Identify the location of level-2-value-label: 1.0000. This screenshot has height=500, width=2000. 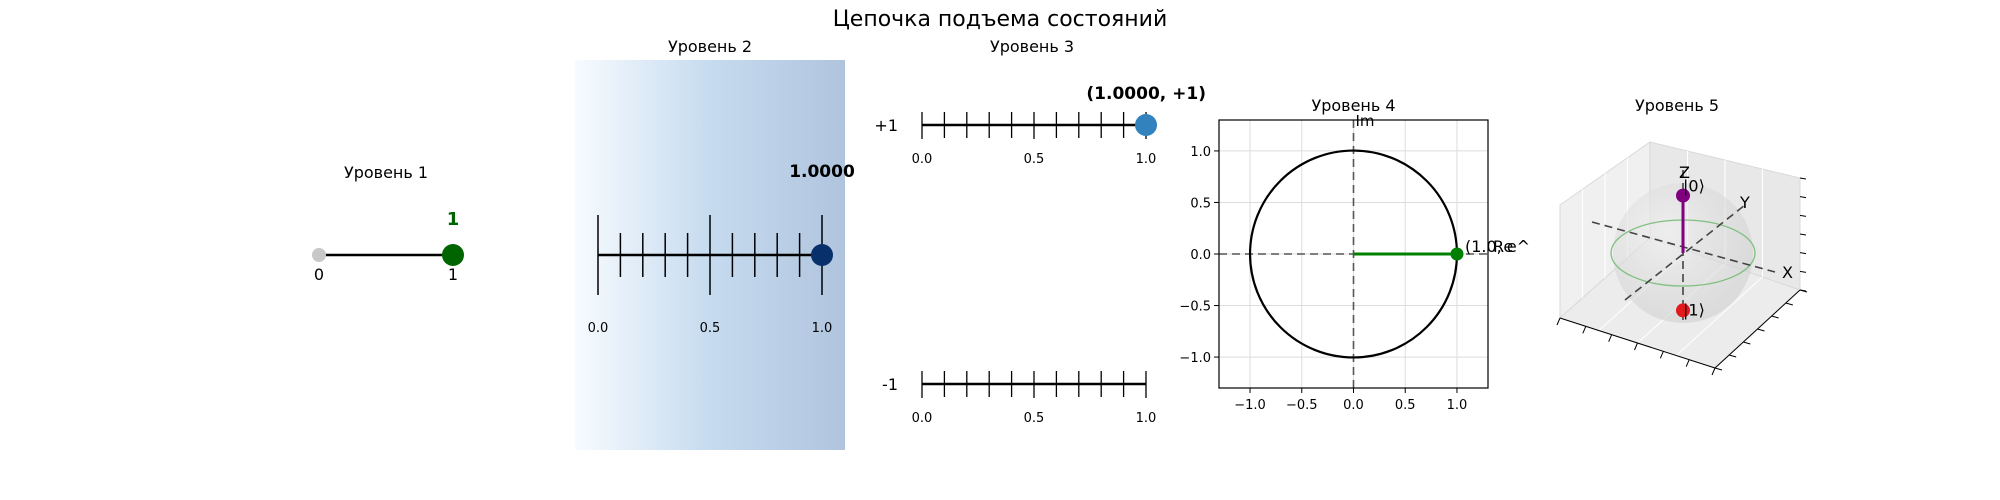
(822, 172).